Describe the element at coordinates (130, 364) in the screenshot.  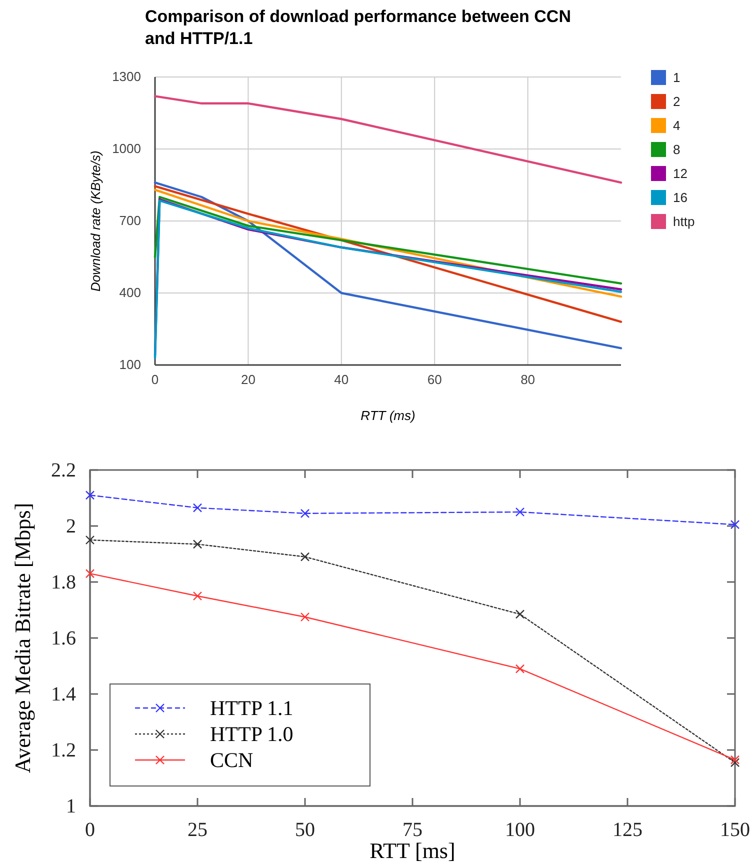
I see `y-tick-label: 100` at that location.